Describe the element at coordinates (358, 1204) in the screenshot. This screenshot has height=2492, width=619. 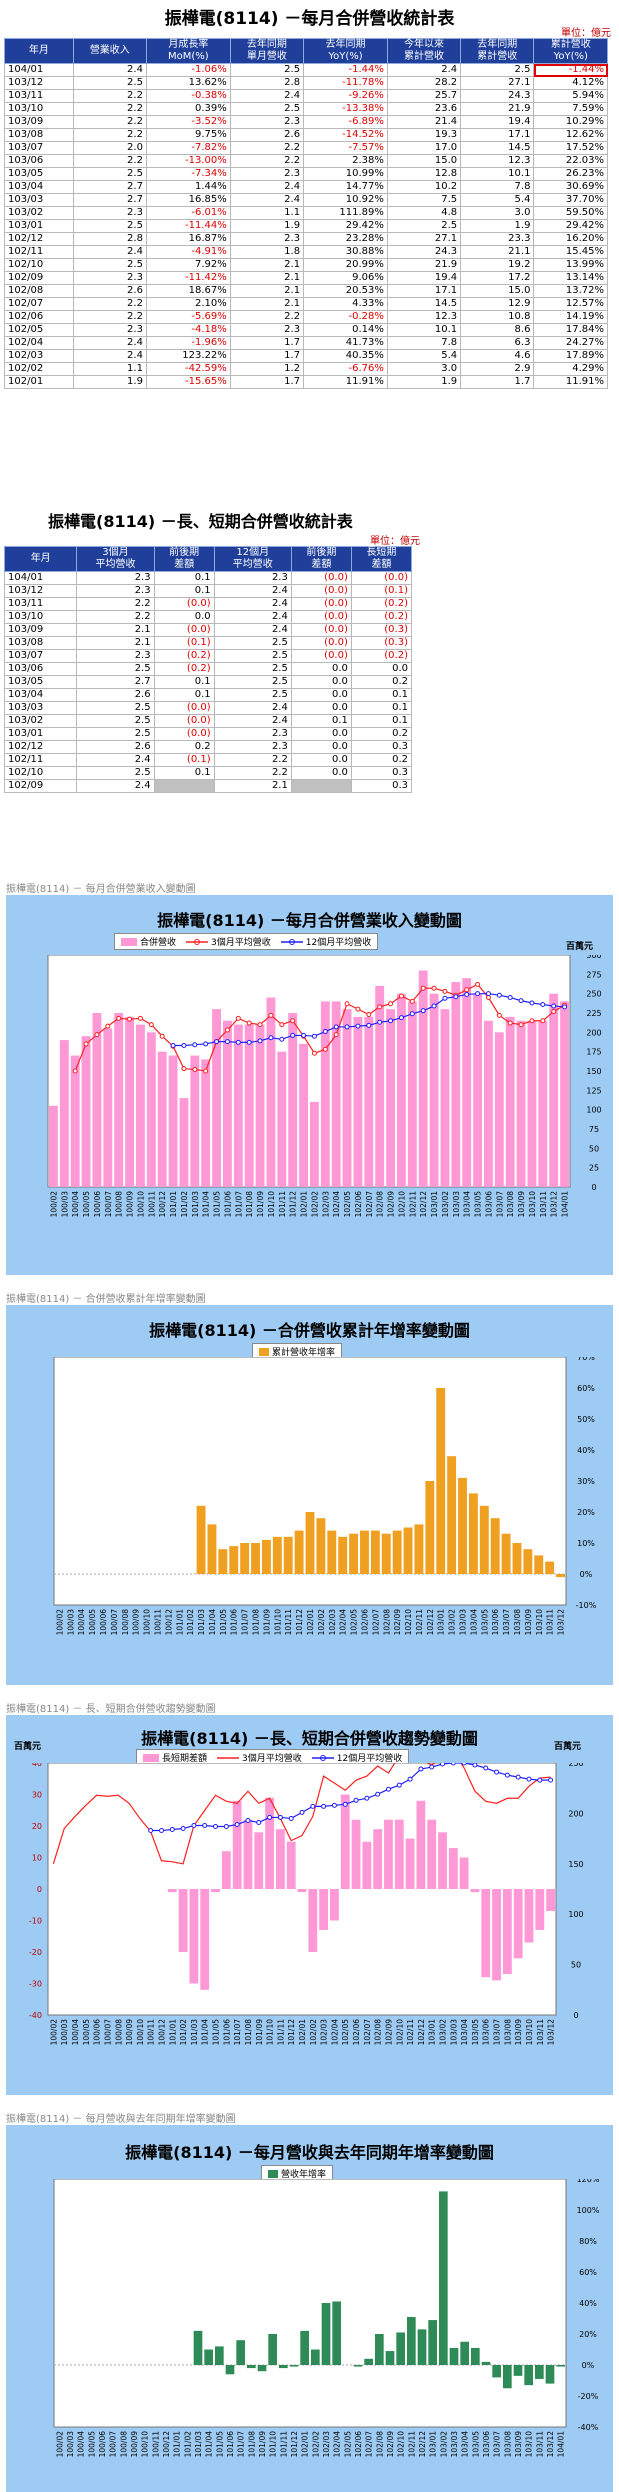
I see `x-tick-label: 102/06` at that location.